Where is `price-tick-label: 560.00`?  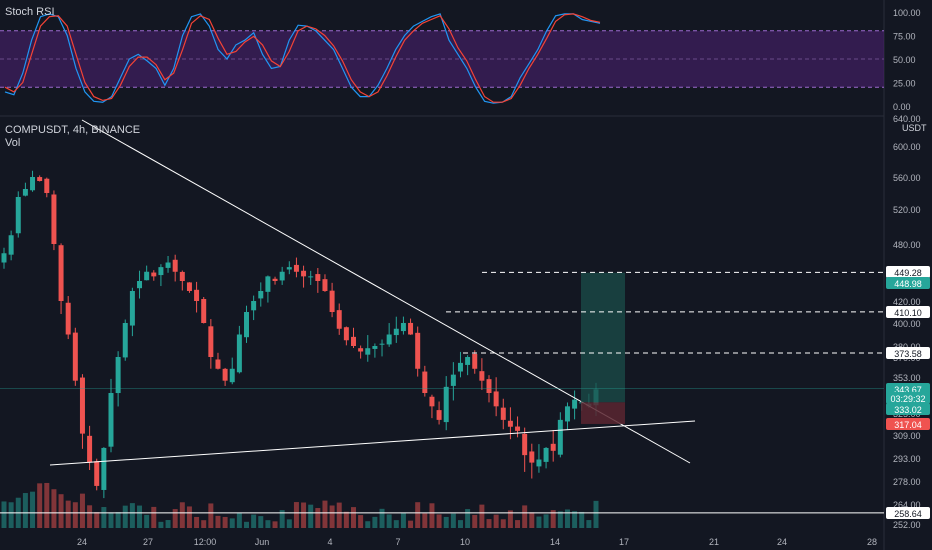 price-tick-label: 560.00 is located at coordinates (907, 178).